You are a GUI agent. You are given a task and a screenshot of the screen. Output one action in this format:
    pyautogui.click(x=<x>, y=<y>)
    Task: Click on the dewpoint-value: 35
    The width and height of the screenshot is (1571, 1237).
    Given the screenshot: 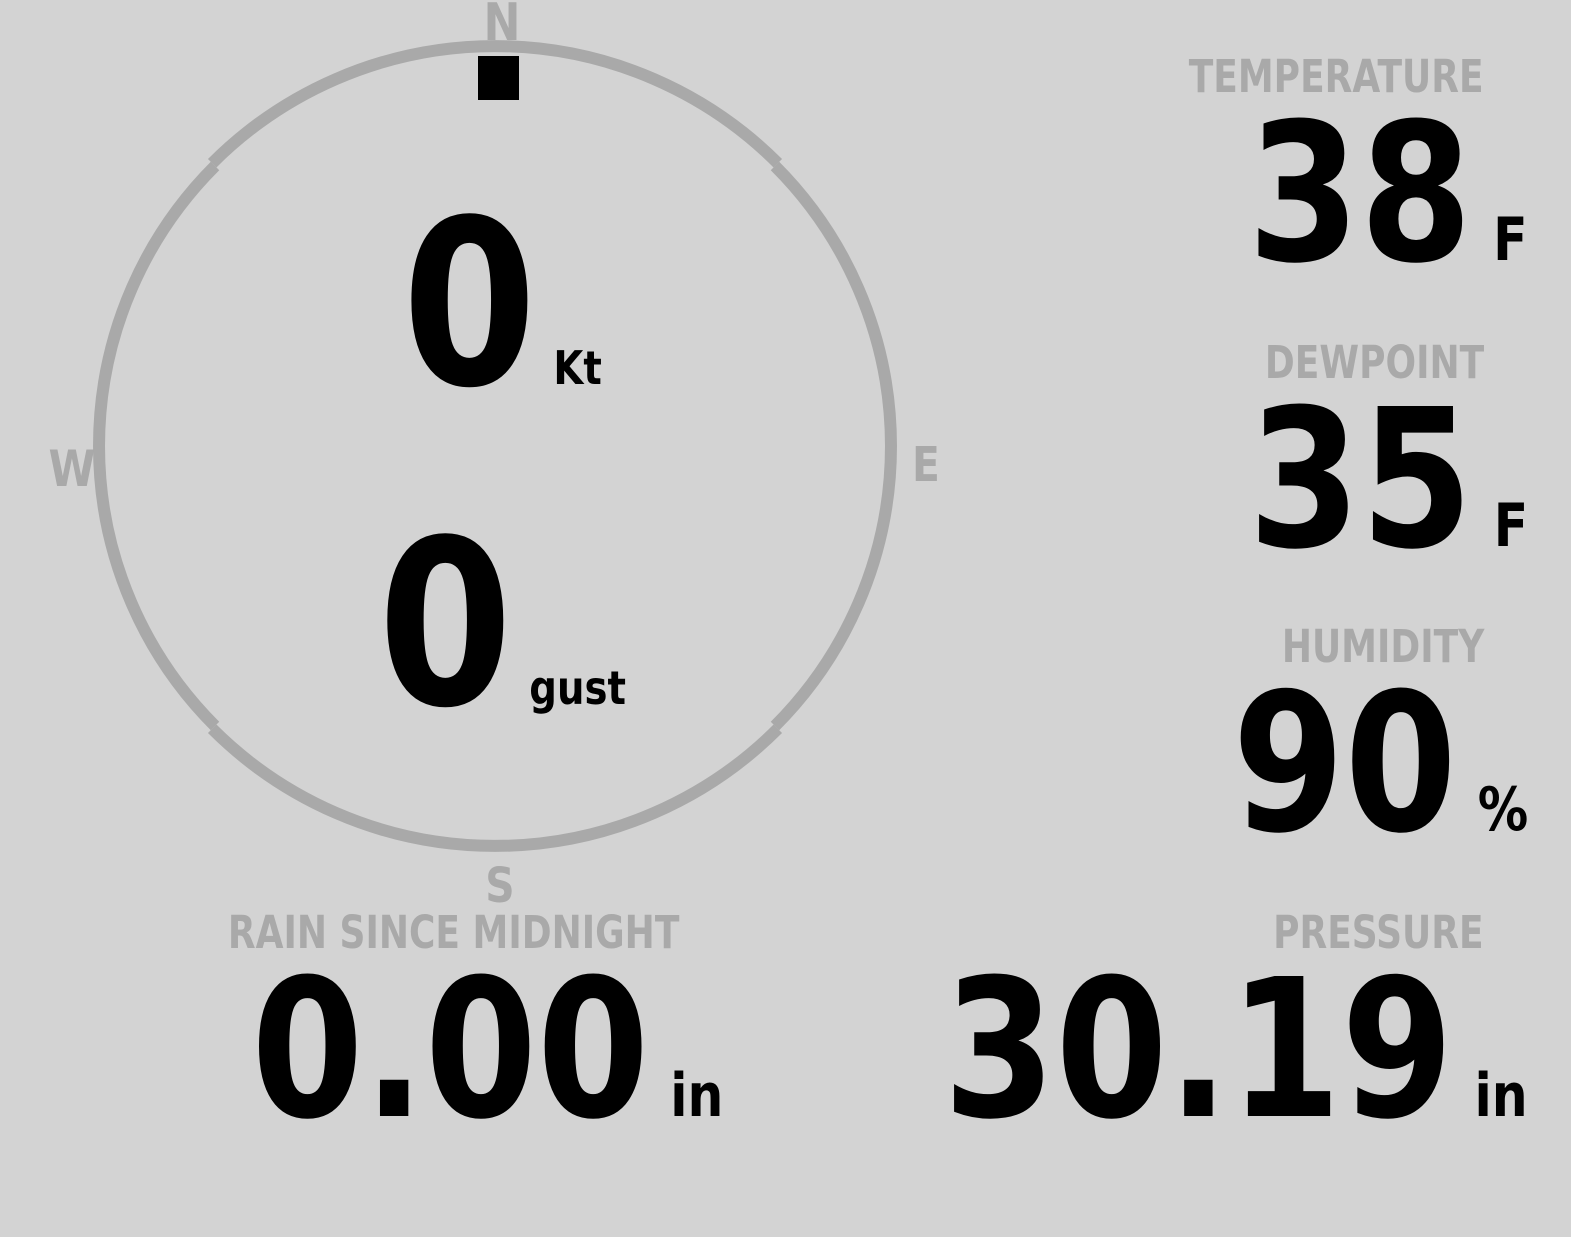 What is the action you would take?
    pyautogui.click(x=1360, y=480)
    